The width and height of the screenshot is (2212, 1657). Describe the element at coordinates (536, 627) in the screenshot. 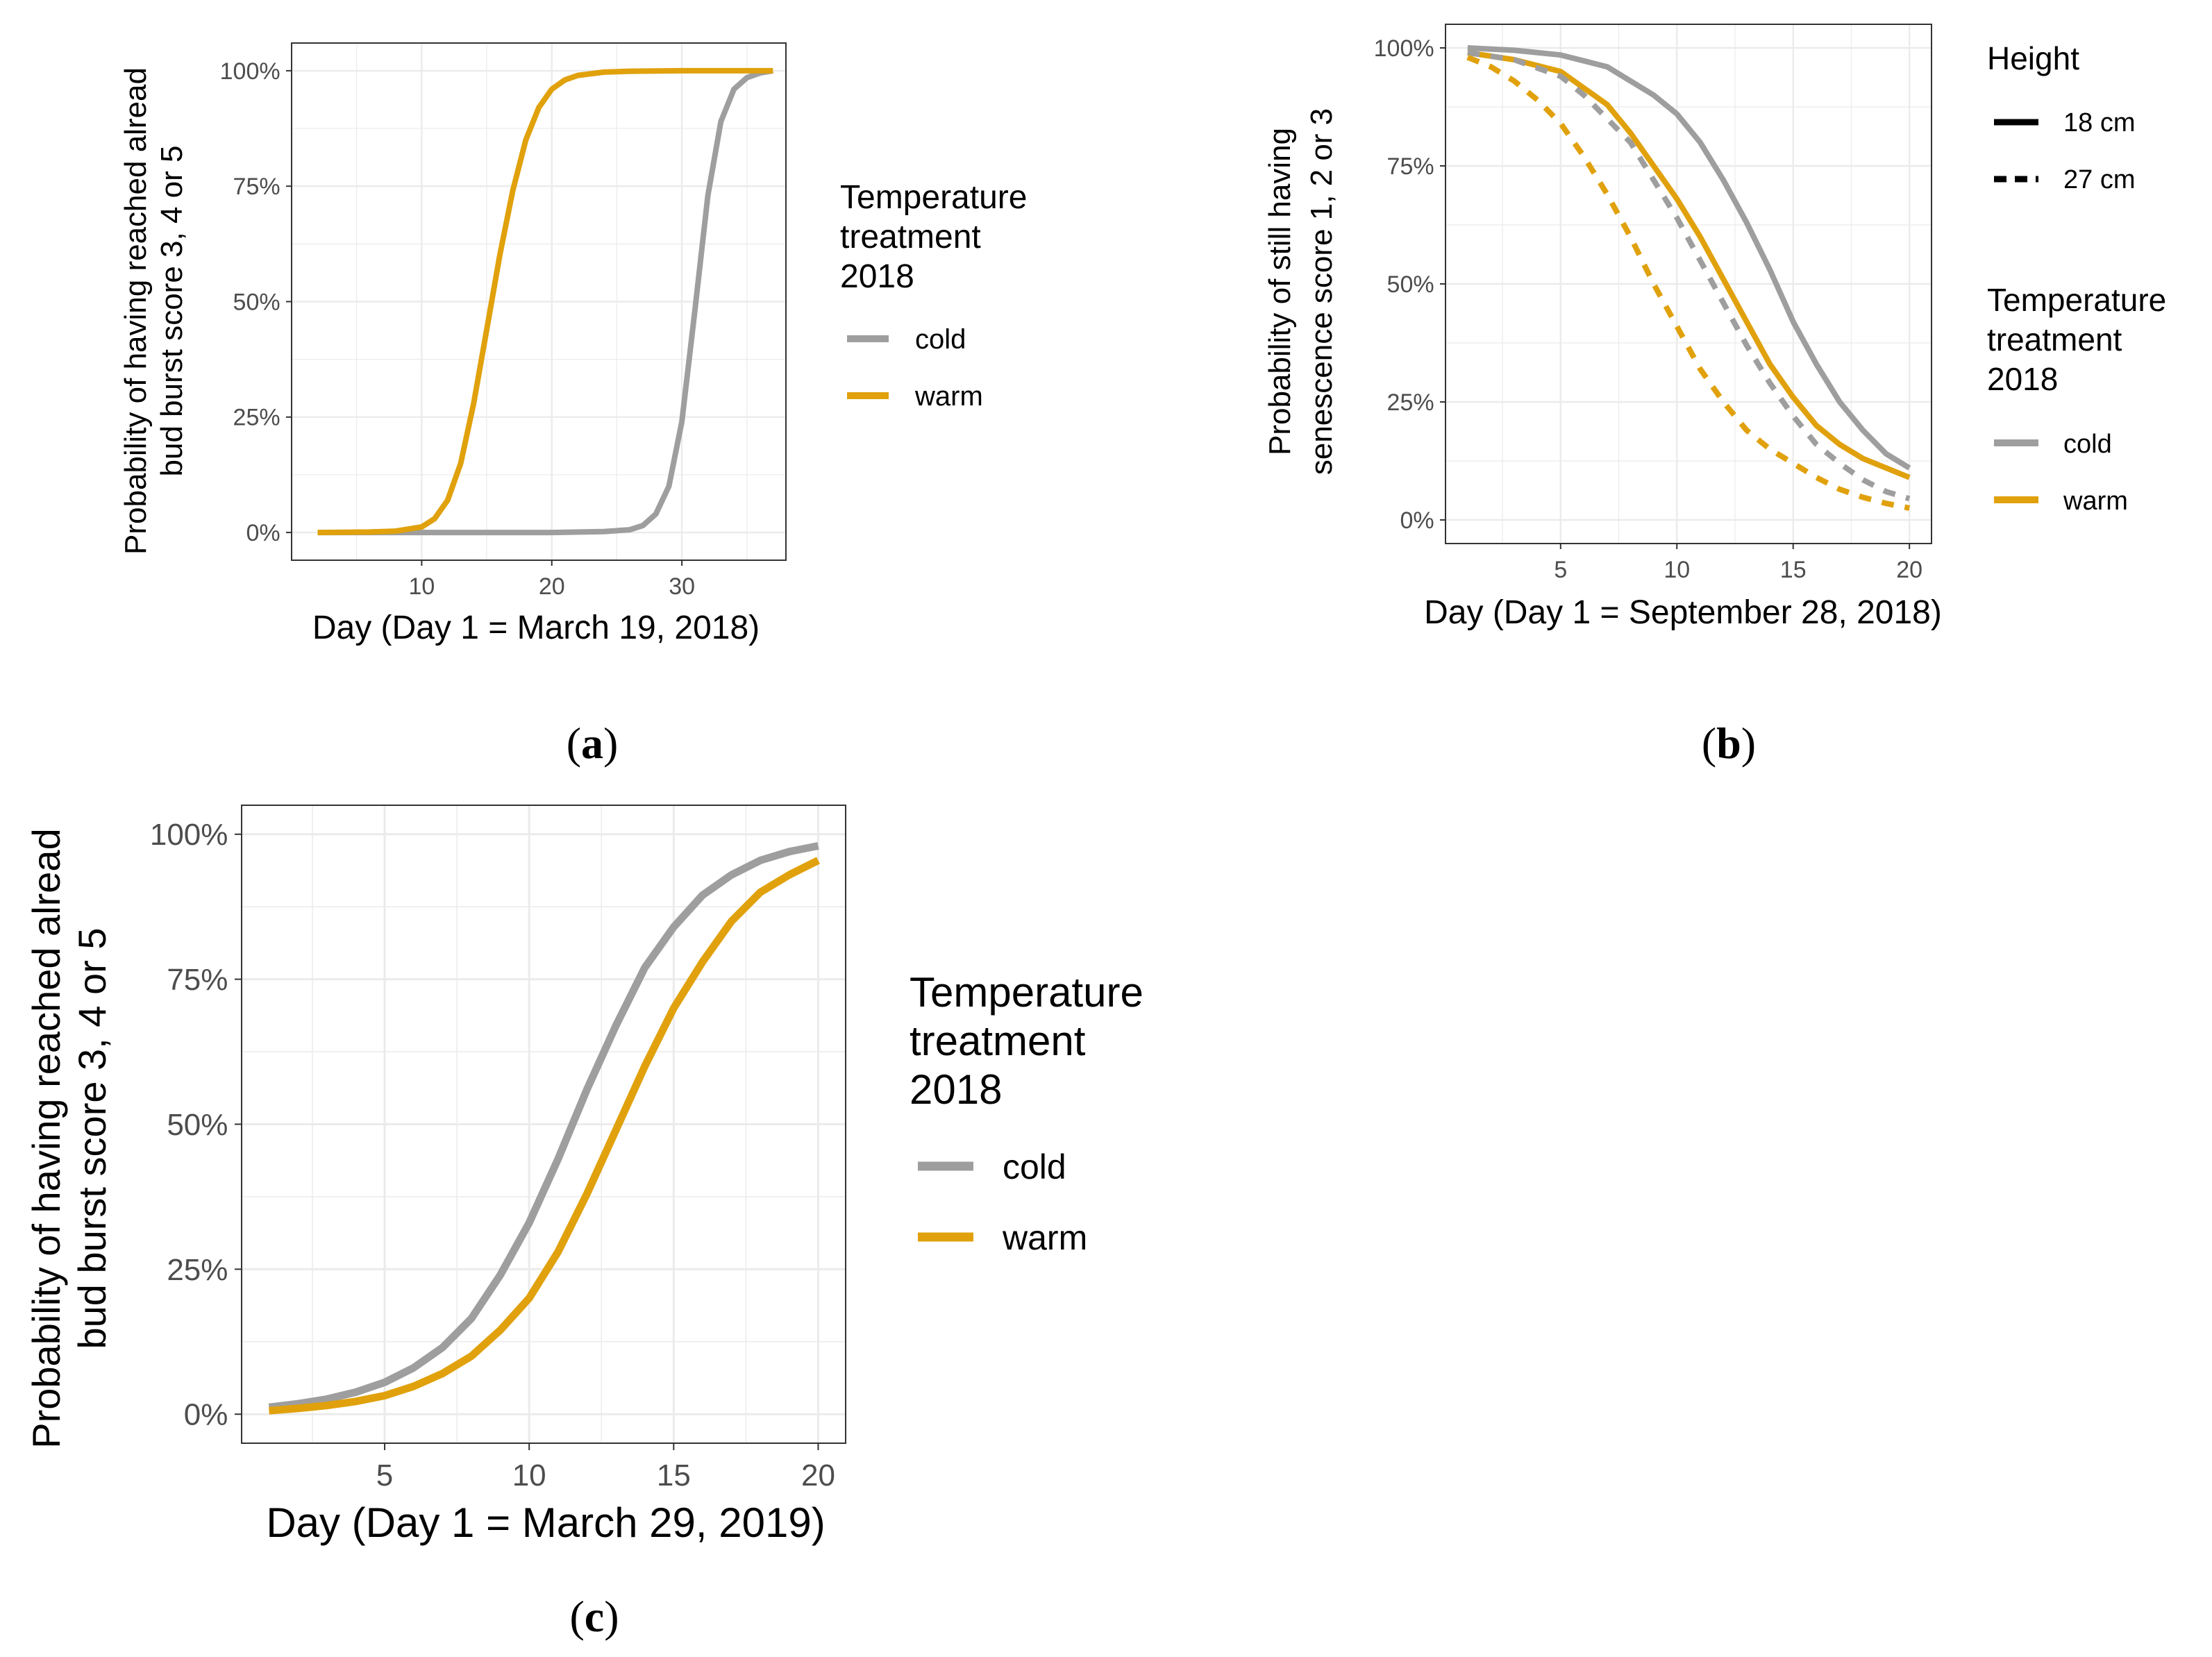

I see `xlabel-a: Day (Day 1 = March 19, 2018)` at that location.